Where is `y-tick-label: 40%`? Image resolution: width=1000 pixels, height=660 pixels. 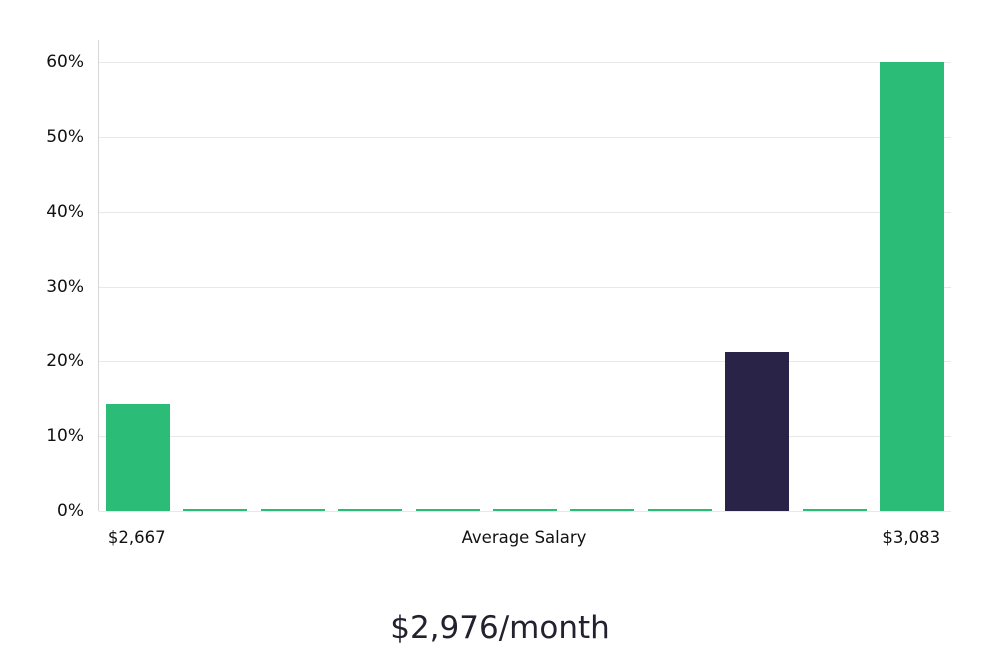 y-tick-label: 40% is located at coordinates (65, 211).